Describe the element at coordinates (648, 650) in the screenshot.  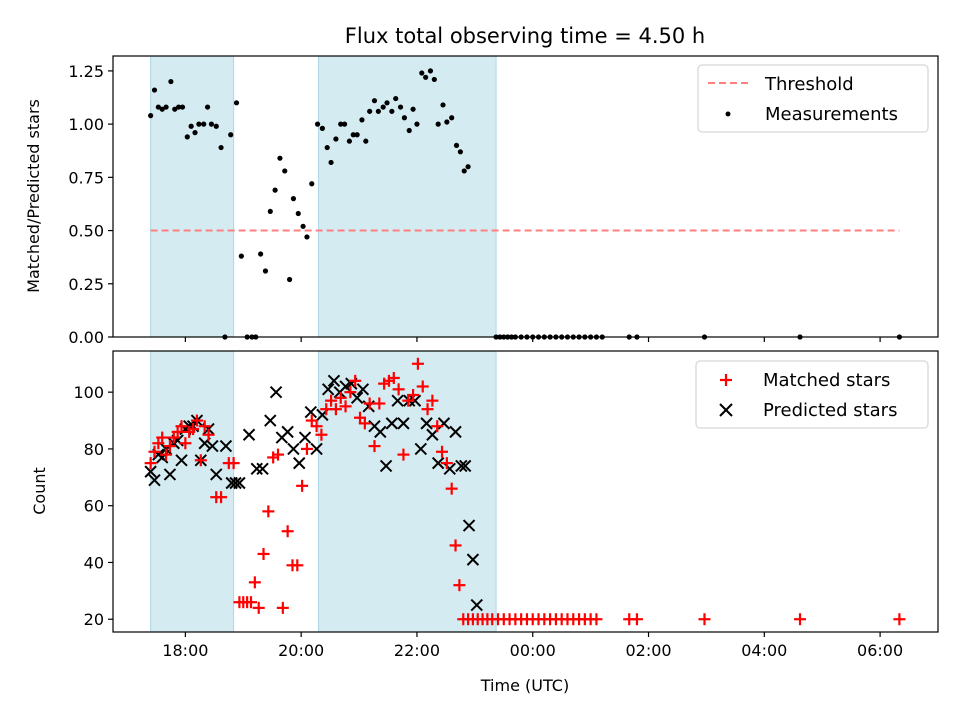
I see `x-tick-label: 02:00` at that location.